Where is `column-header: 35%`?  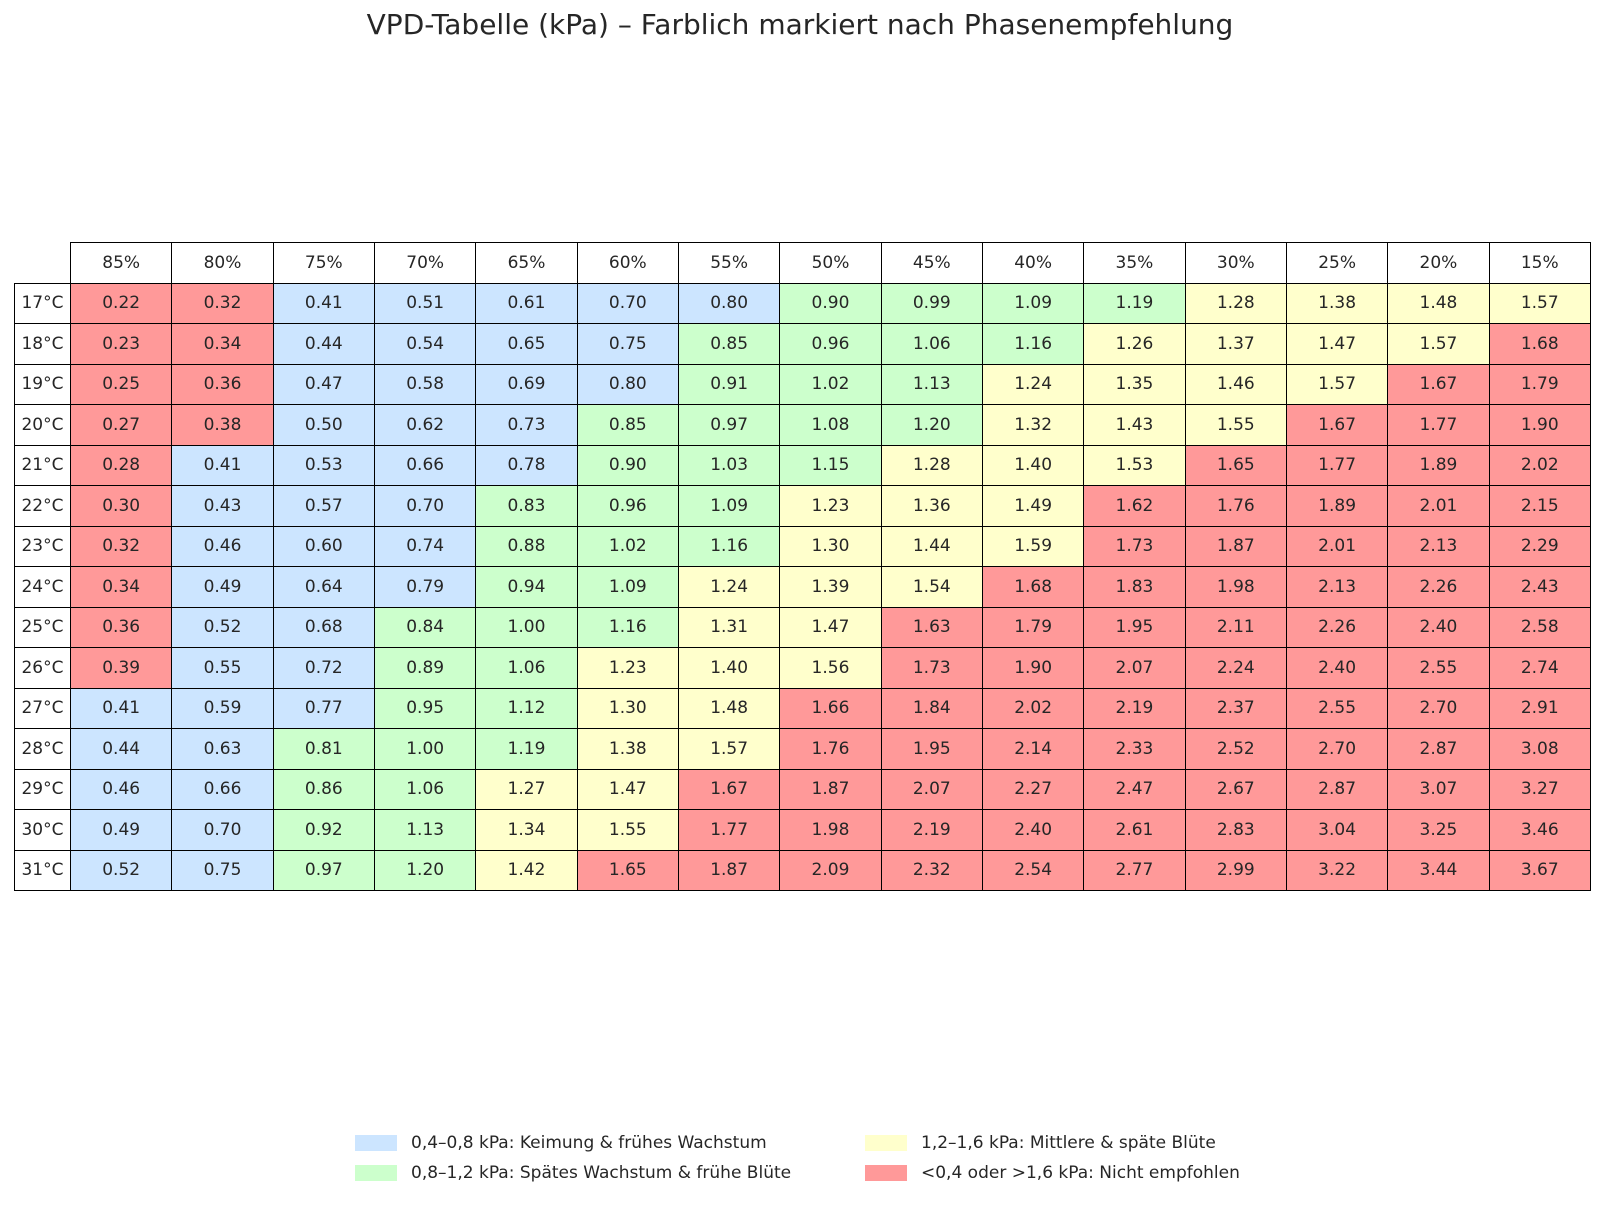 column-header: 35% is located at coordinates (1134, 263).